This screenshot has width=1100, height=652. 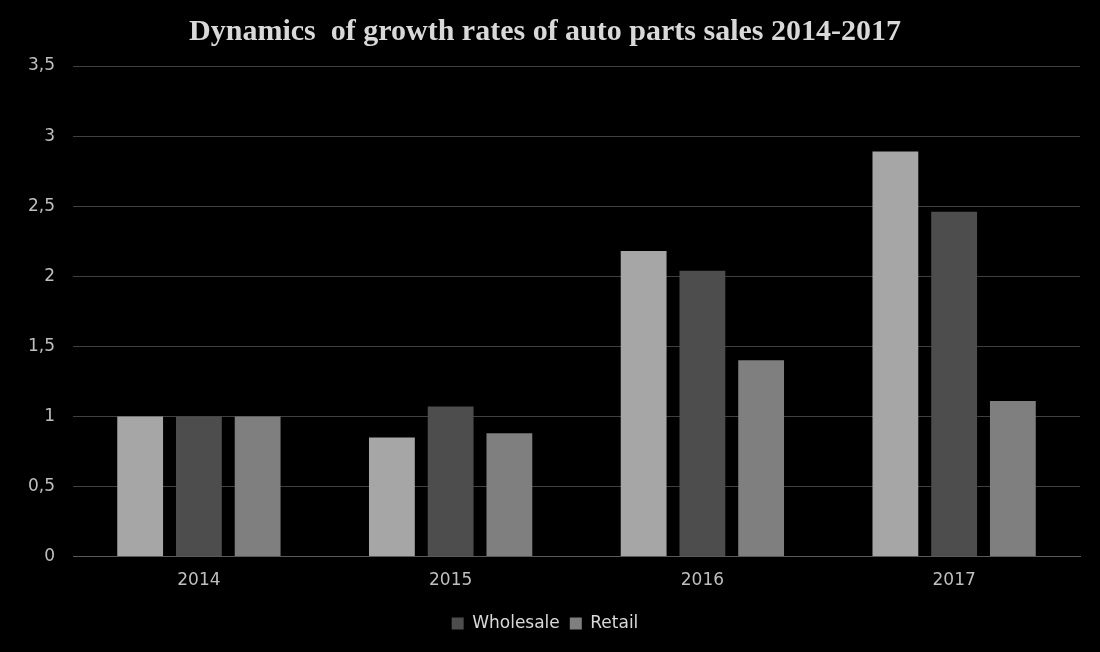 I want to click on x-tick-label: 2015, so click(x=451, y=579).